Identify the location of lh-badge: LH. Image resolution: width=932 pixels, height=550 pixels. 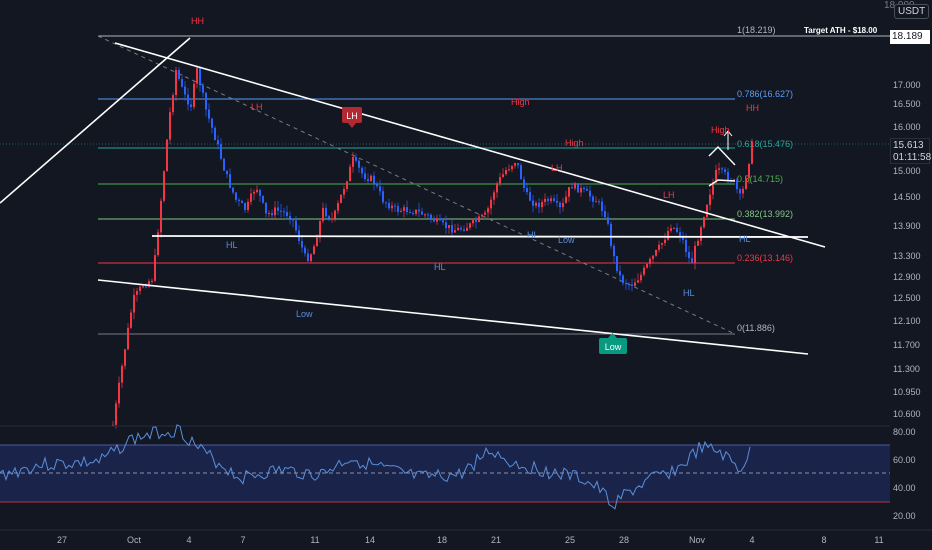
(352, 117).